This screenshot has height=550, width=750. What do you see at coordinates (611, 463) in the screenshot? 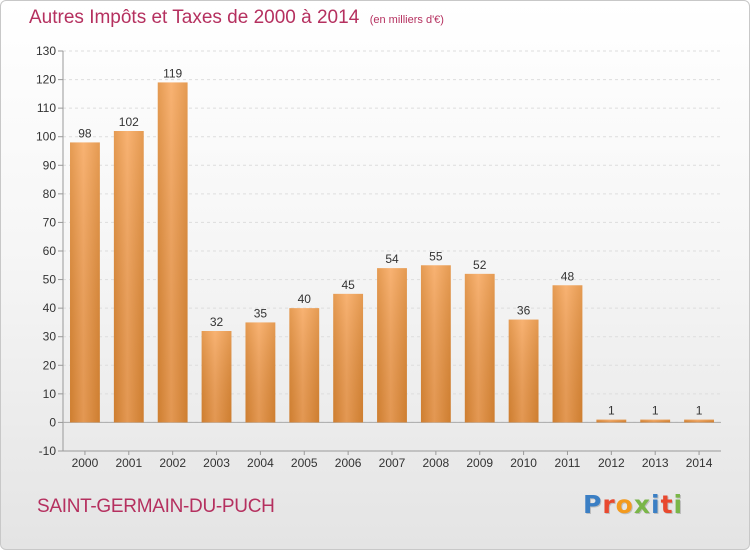
I see `x-tick-label: 2012` at bounding box center [611, 463].